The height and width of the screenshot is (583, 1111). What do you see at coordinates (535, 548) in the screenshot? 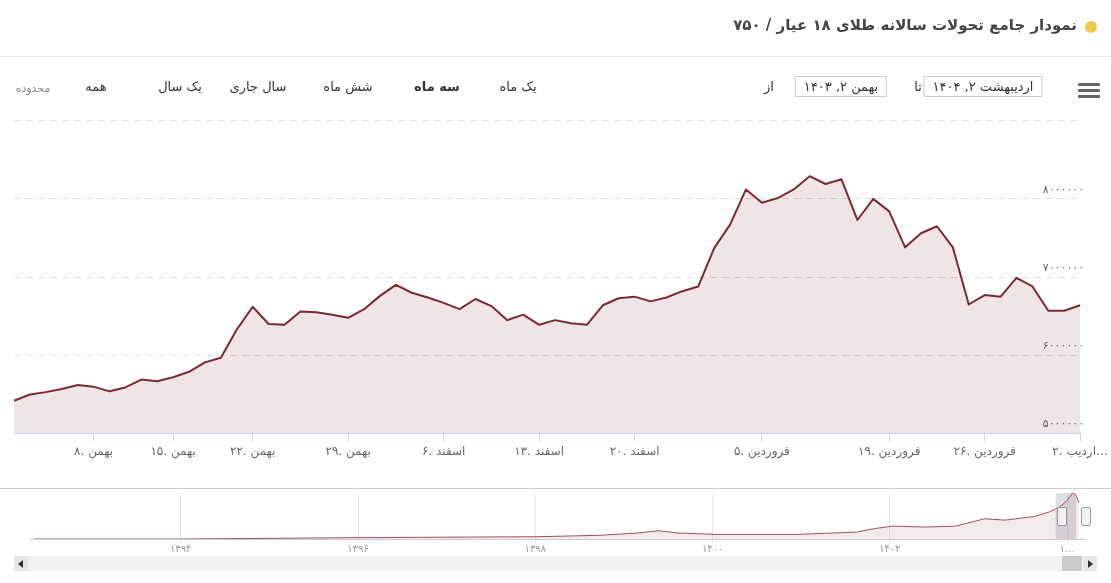
I see `x-tick-label: ۱۳۹۸` at bounding box center [535, 548].